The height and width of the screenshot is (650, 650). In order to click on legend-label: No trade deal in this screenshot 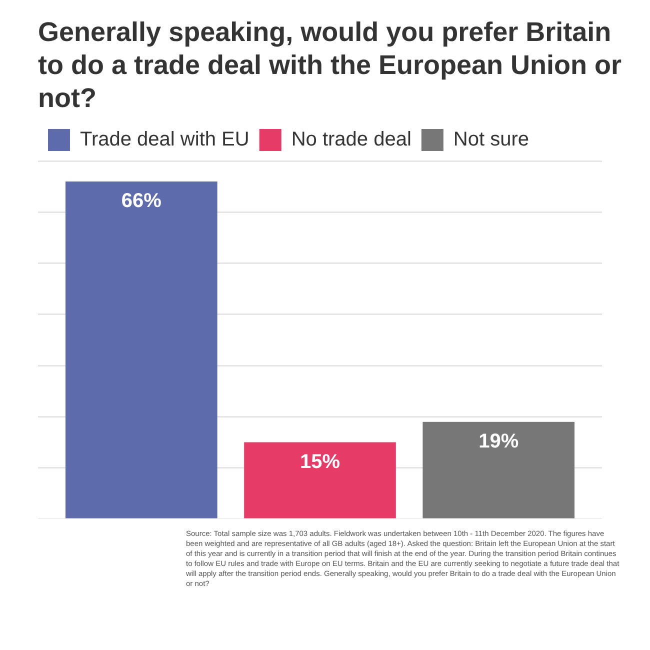, I will do `click(351, 139)`.